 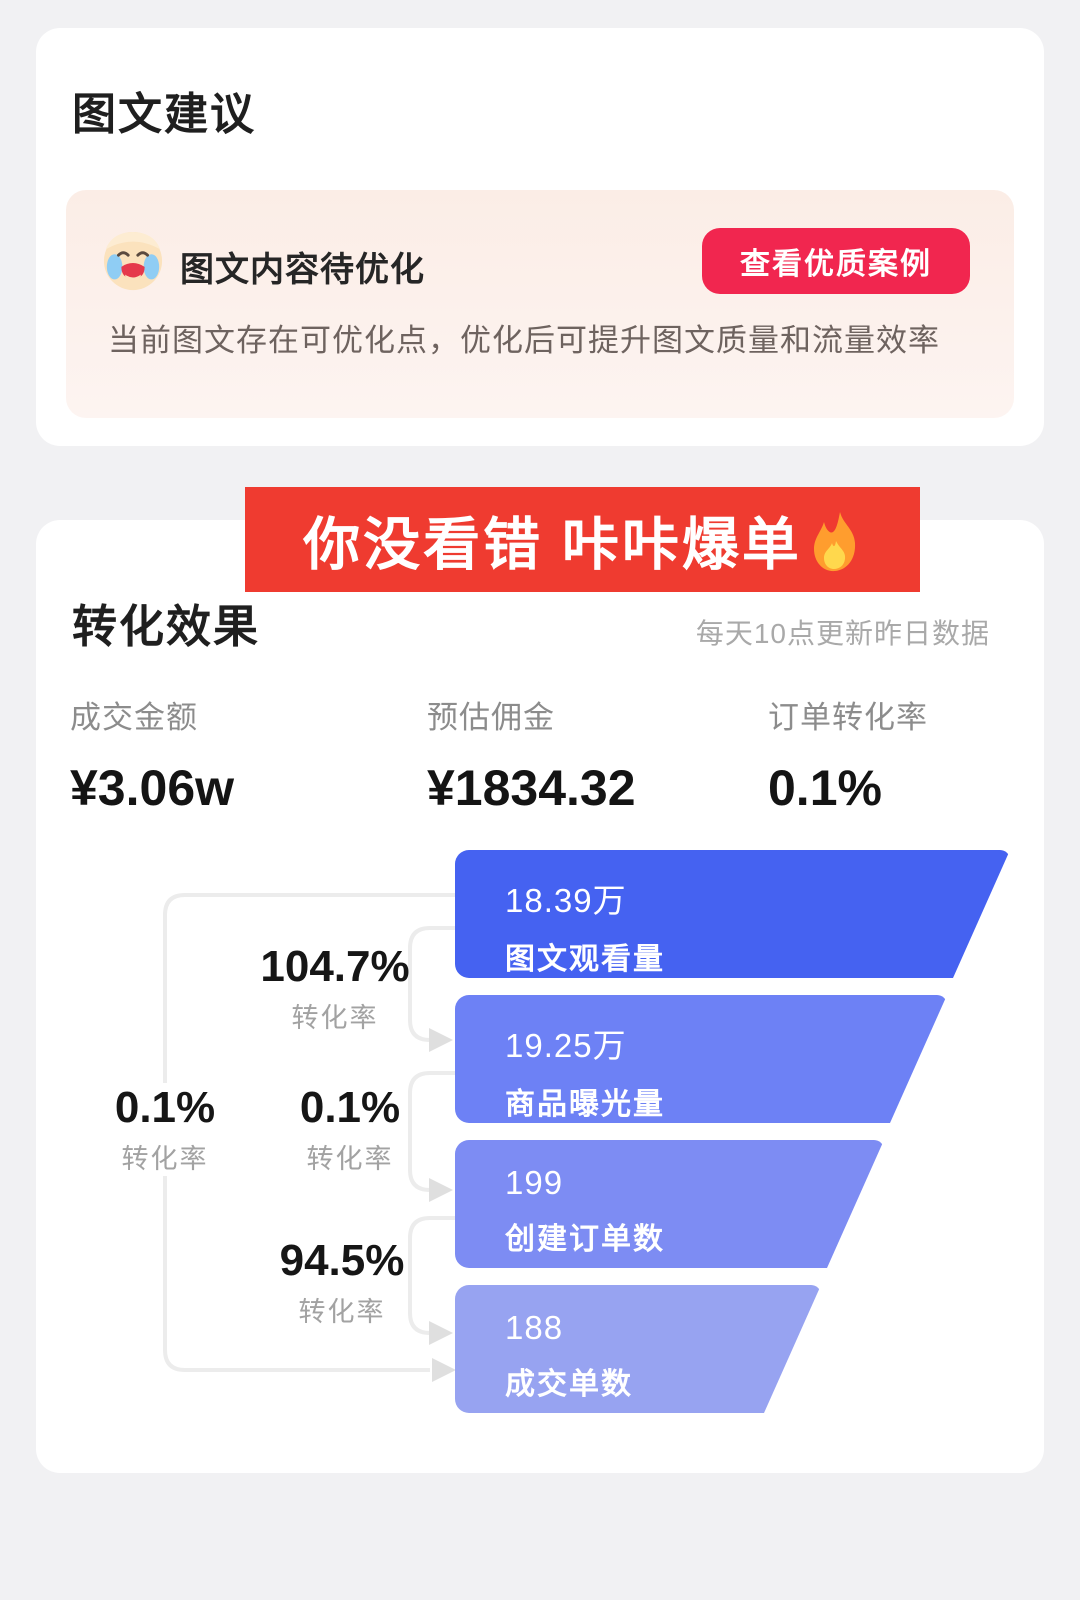 What do you see at coordinates (569, 1384) in the screenshot?
I see `funnel-bar-label: 成交单数` at bounding box center [569, 1384].